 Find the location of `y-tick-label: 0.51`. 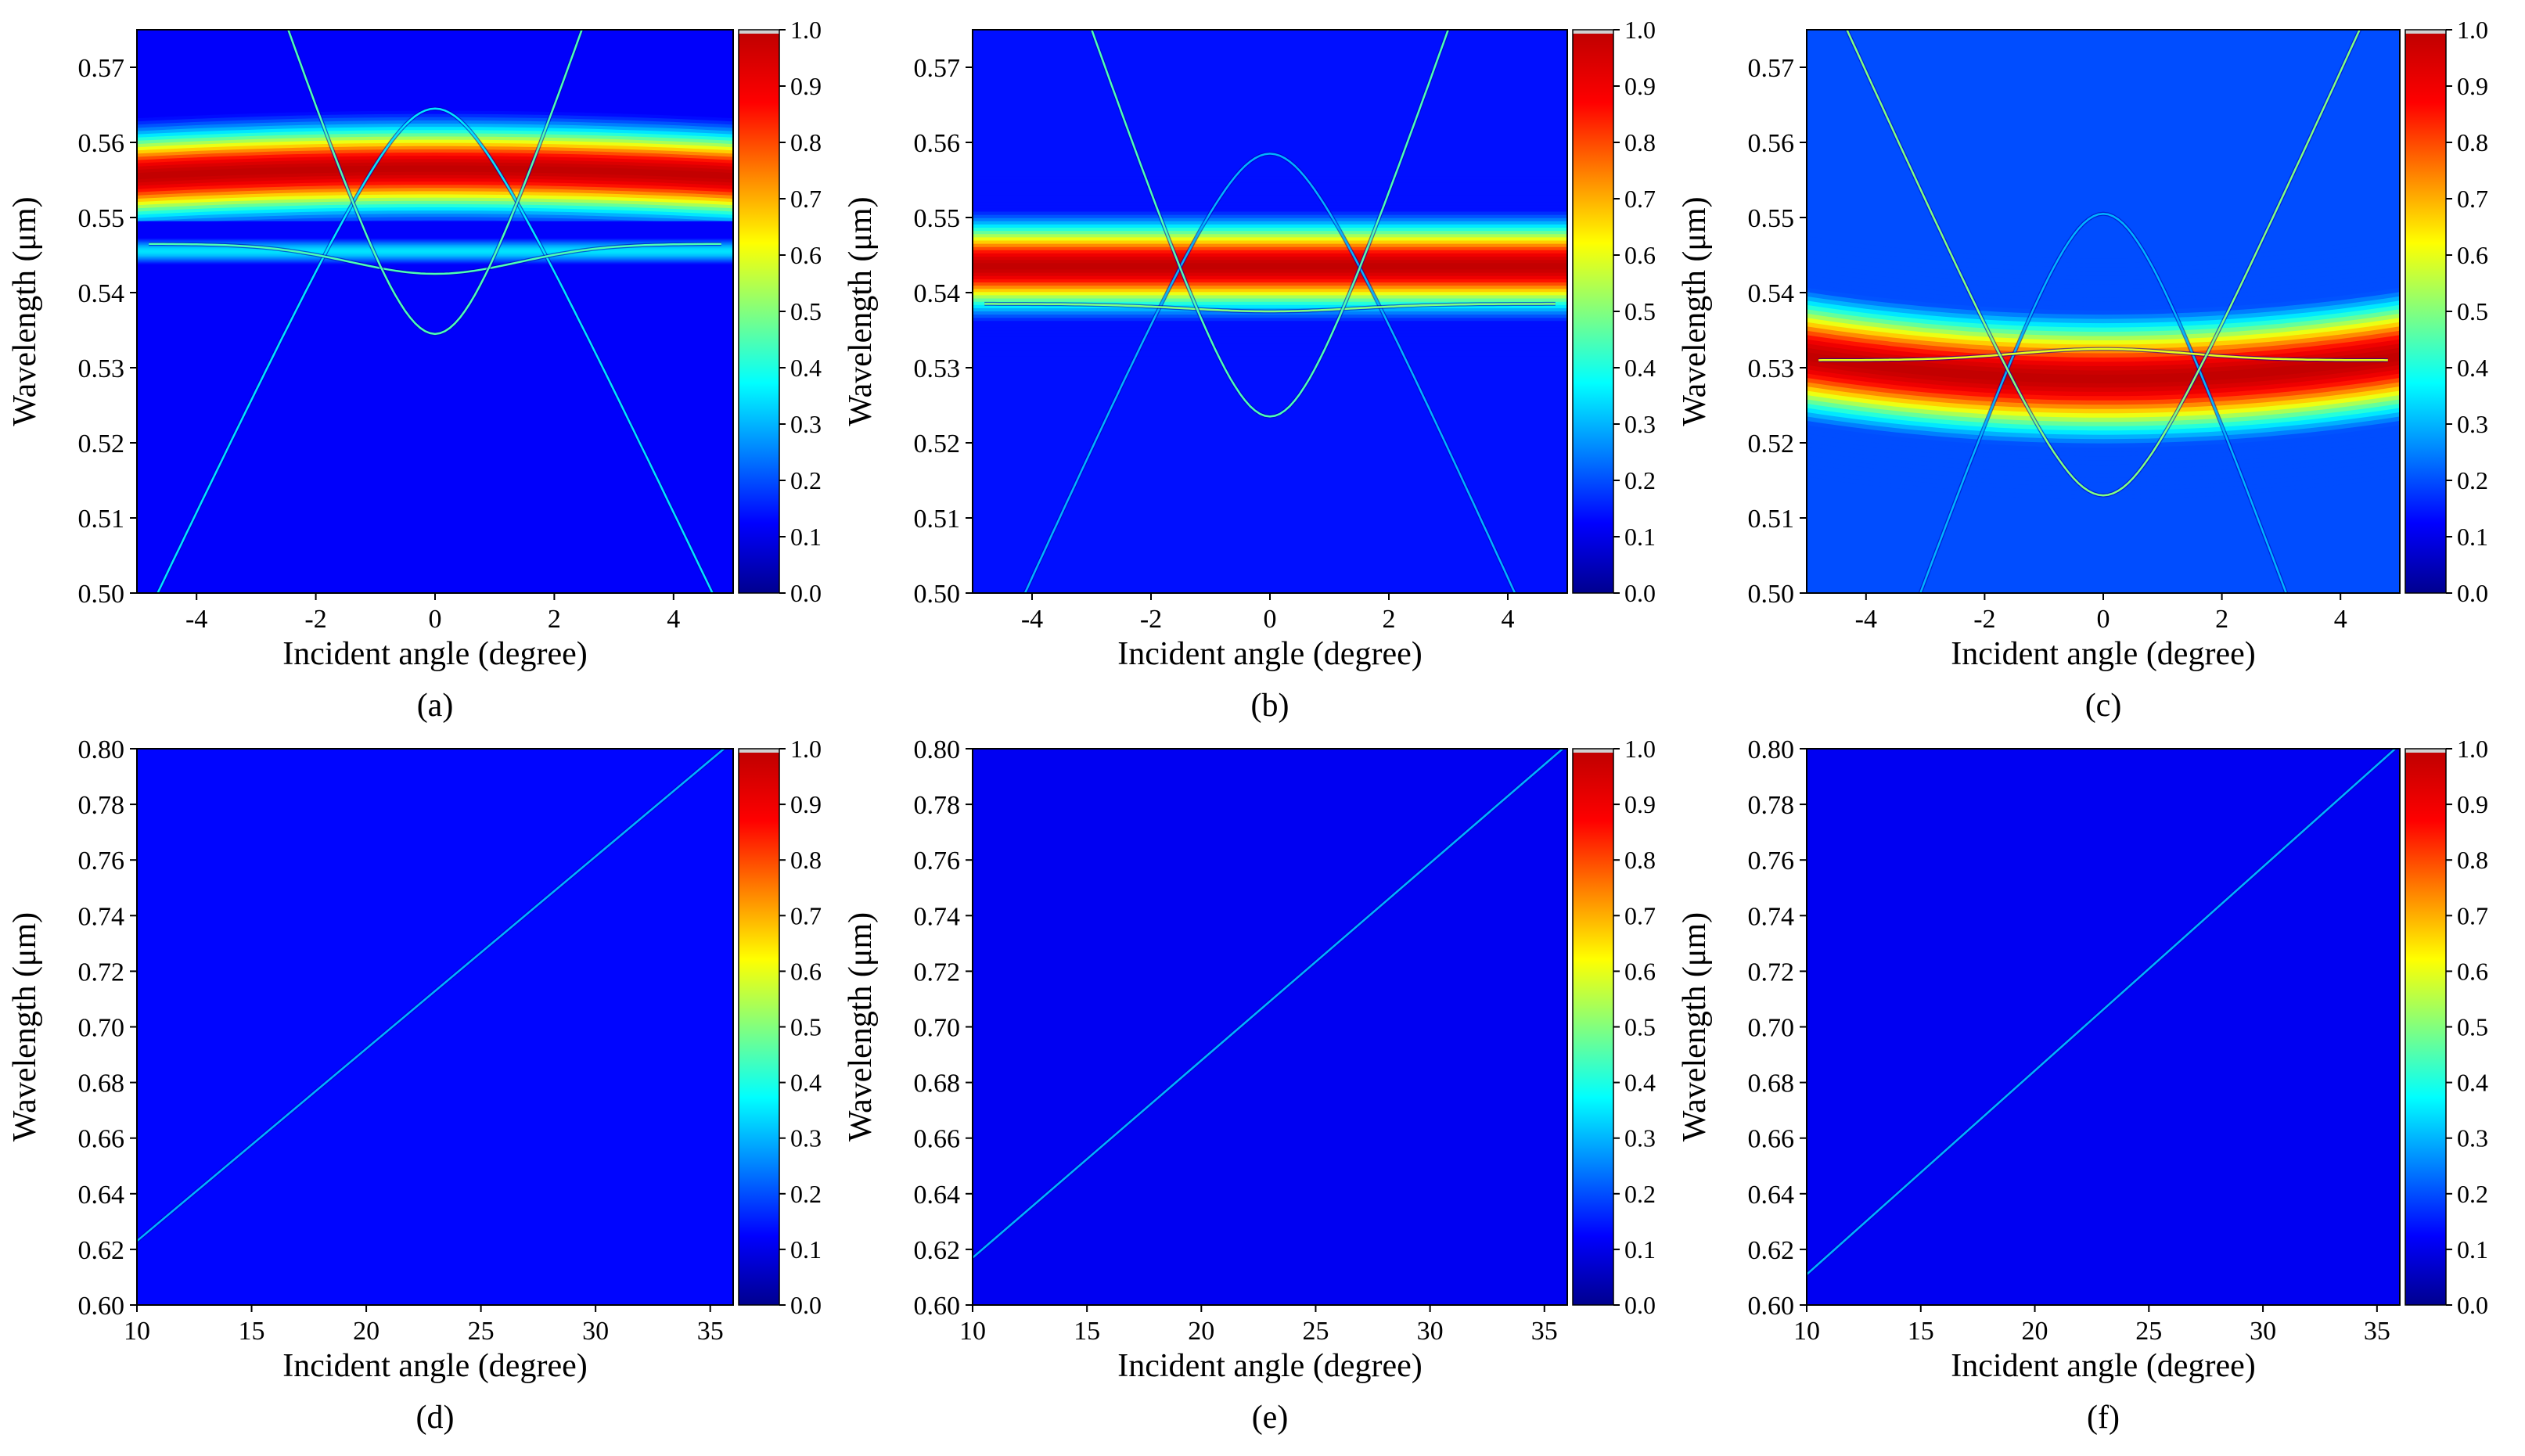

y-tick-label: 0.51 is located at coordinates (938, 519).